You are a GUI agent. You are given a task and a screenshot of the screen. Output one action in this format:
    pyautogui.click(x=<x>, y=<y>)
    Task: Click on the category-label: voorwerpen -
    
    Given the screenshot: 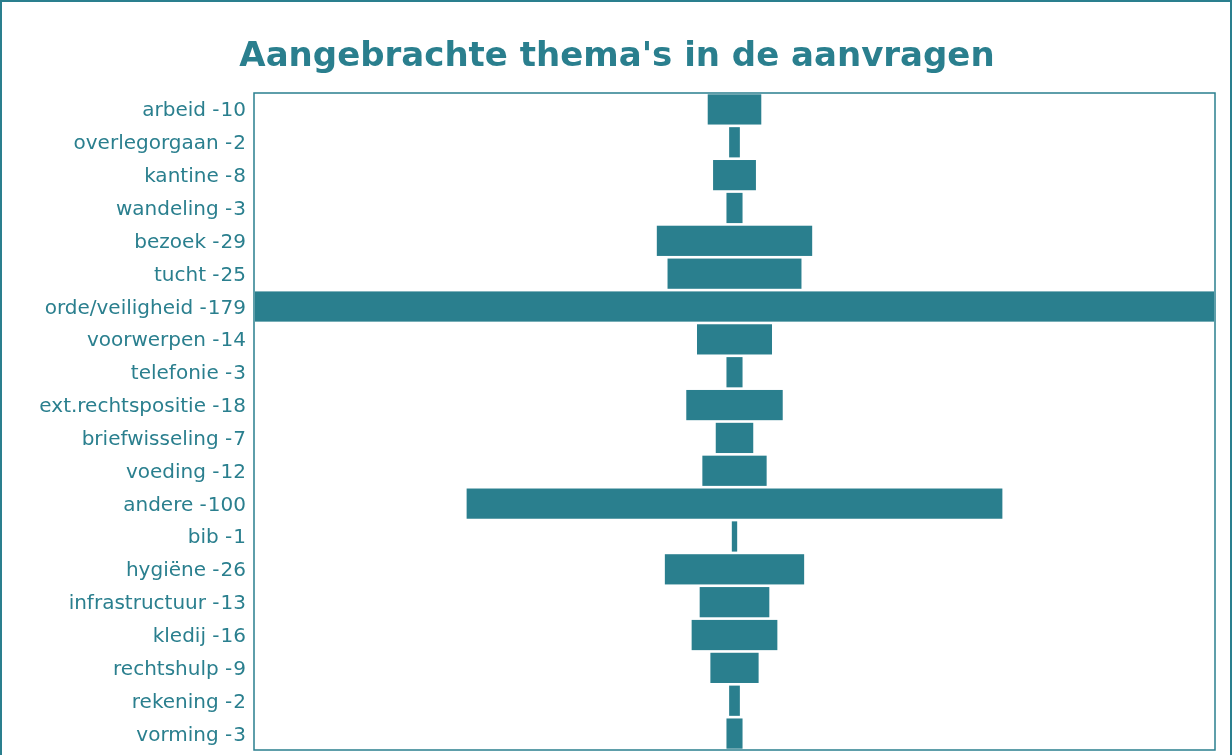 What is the action you would take?
    pyautogui.click(x=153, y=339)
    